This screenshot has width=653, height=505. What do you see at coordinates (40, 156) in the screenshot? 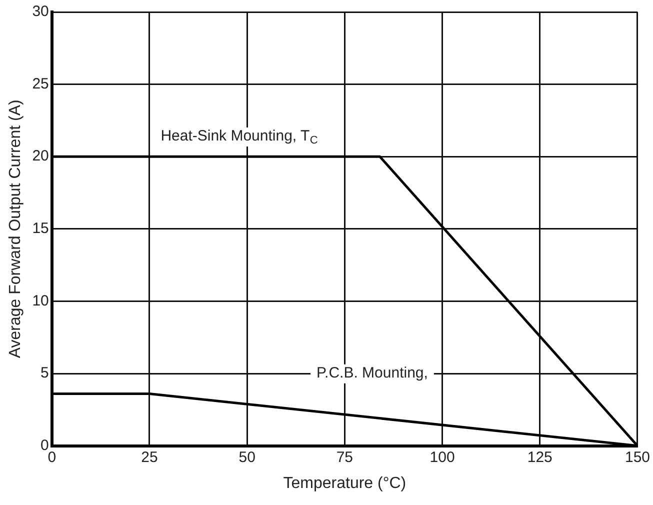
I see `y-tick-label: 20` at bounding box center [40, 156].